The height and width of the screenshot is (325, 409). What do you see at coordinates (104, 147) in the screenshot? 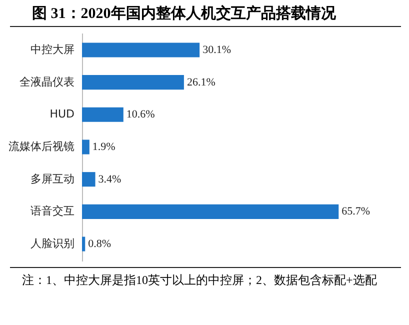
I see `data-label: 1.9%` at bounding box center [104, 147].